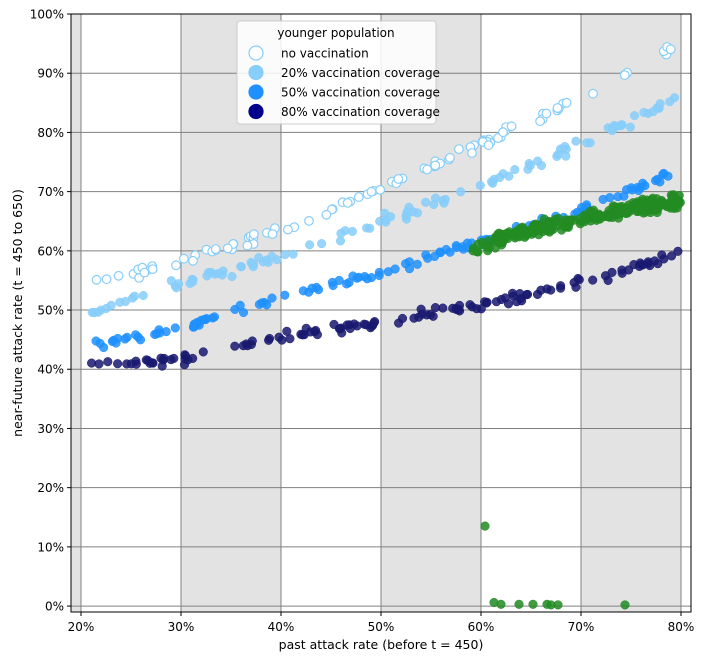 The height and width of the screenshot is (662, 704). What do you see at coordinates (581, 627) in the screenshot?
I see `x-tick-label: 70%` at bounding box center [581, 627].